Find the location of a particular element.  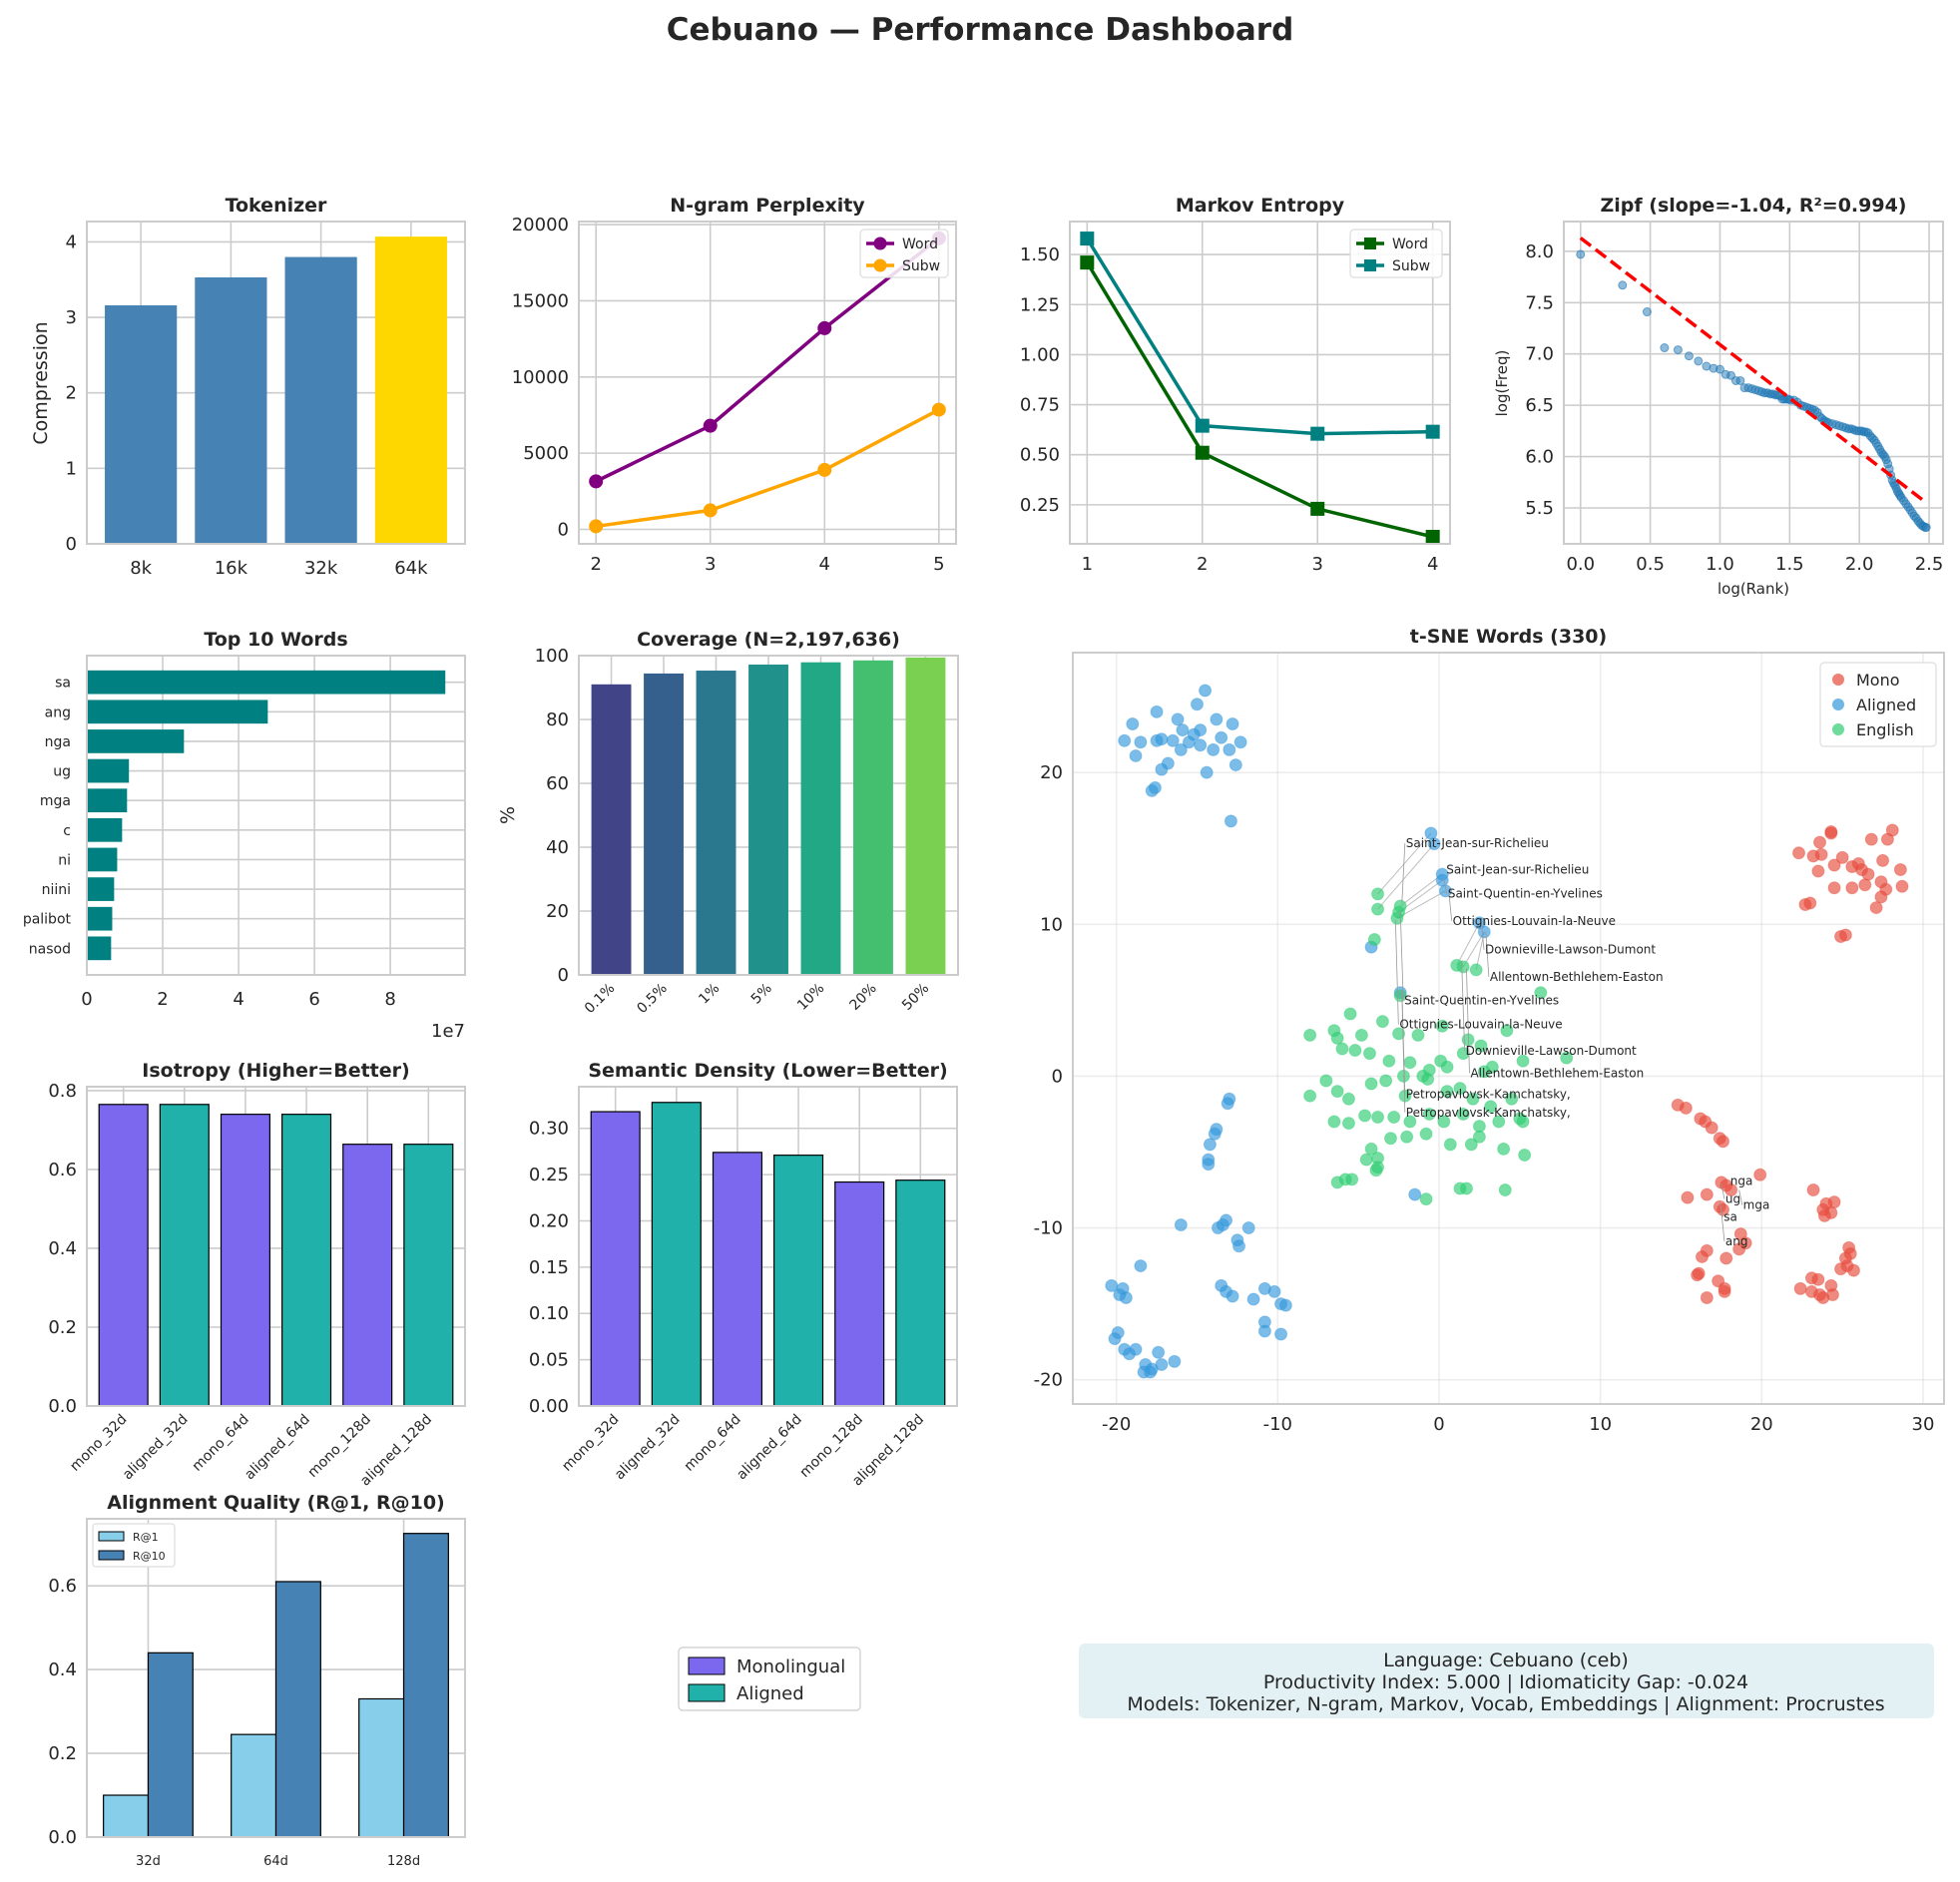

point-annotation: Petropavlovsk-Kamchatsky, is located at coordinates (1488, 1095).